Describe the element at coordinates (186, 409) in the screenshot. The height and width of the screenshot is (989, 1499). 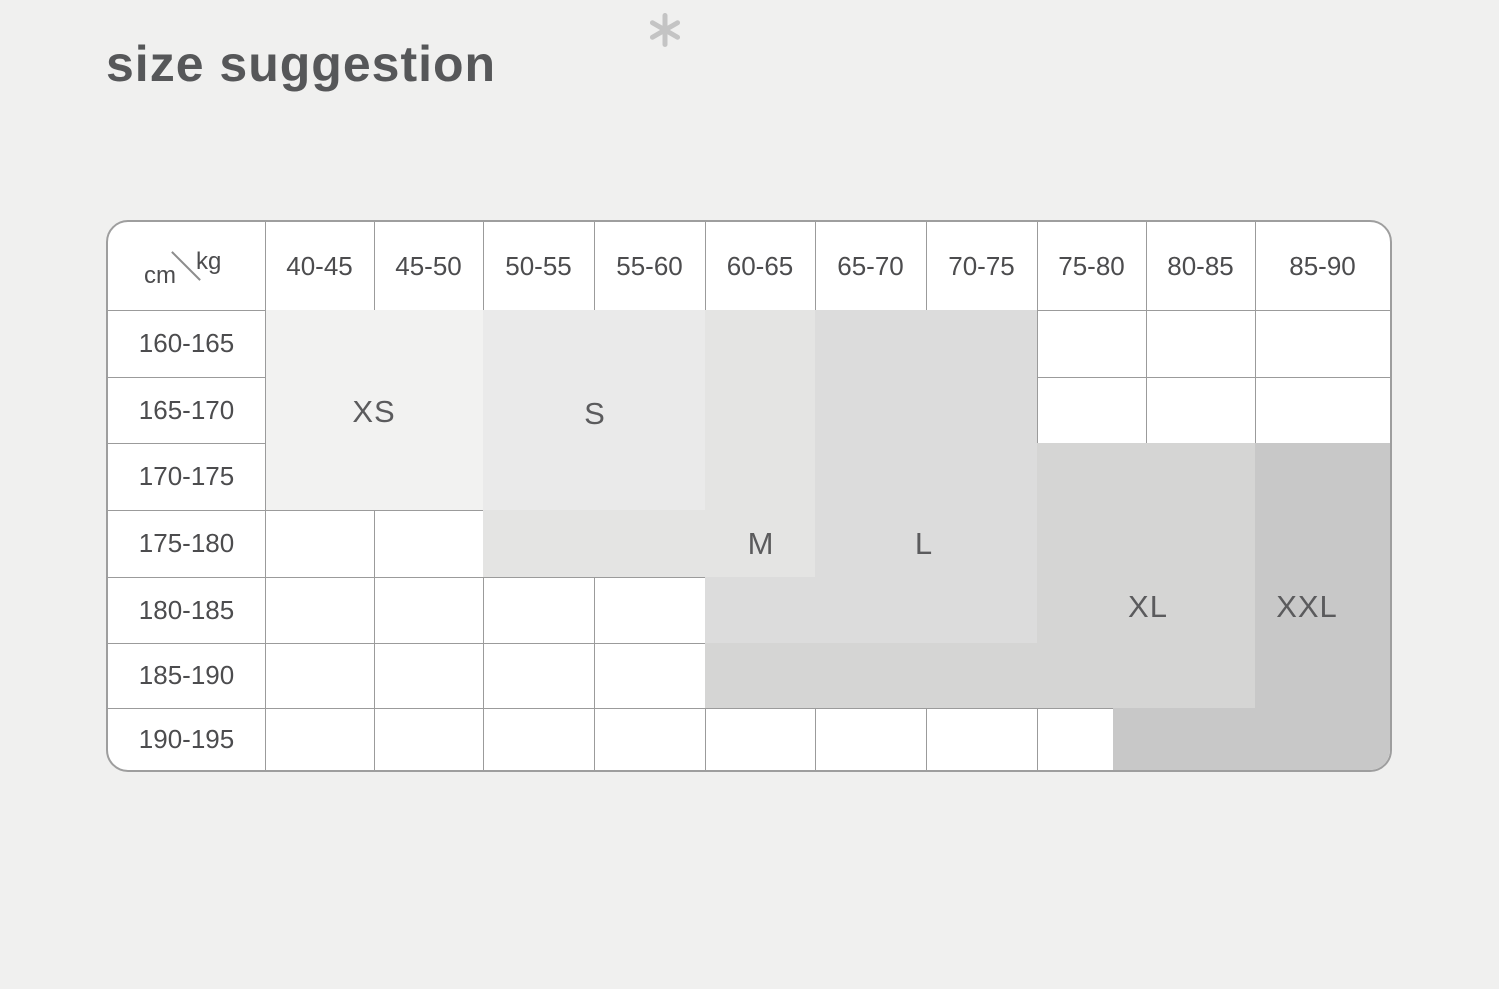
I see `row-header-165-170: 165-170` at that location.